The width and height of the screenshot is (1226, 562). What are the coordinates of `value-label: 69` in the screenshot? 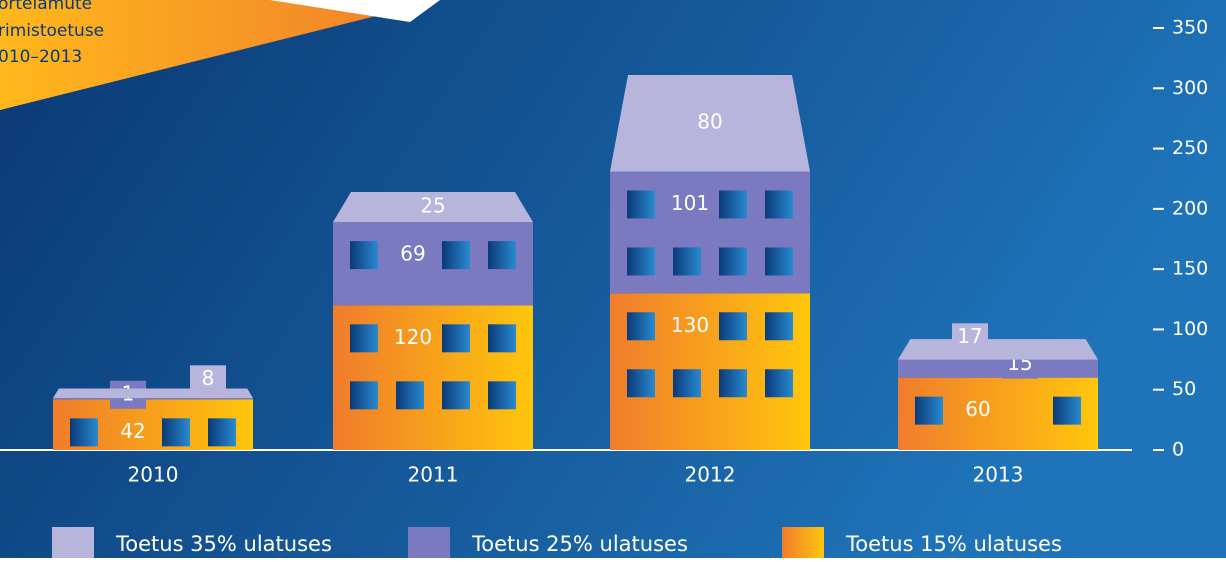 It's located at (412, 254).